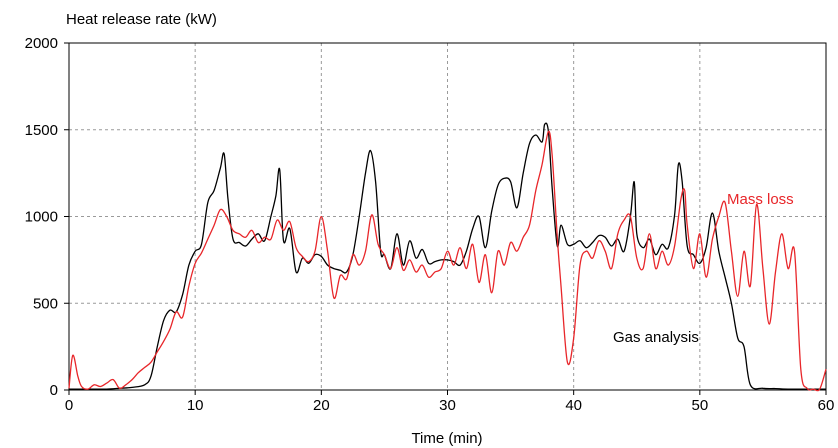 Image resolution: width=838 pixels, height=448 pixels. What do you see at coordinates (573, 405) in the screenshot?
I see `x-tick-label-40: 40` at bounding box center [573, 405].